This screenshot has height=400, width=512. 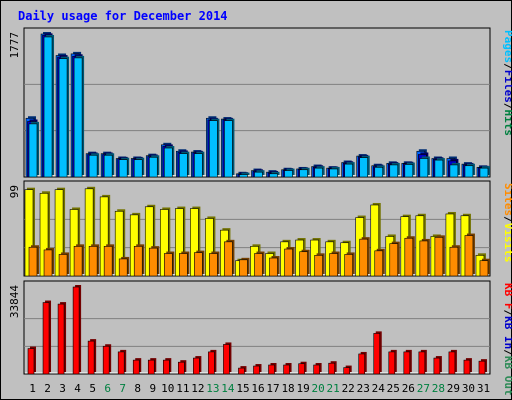 I want to click on x-label-day-8: 8, so click(x=137, y=388).